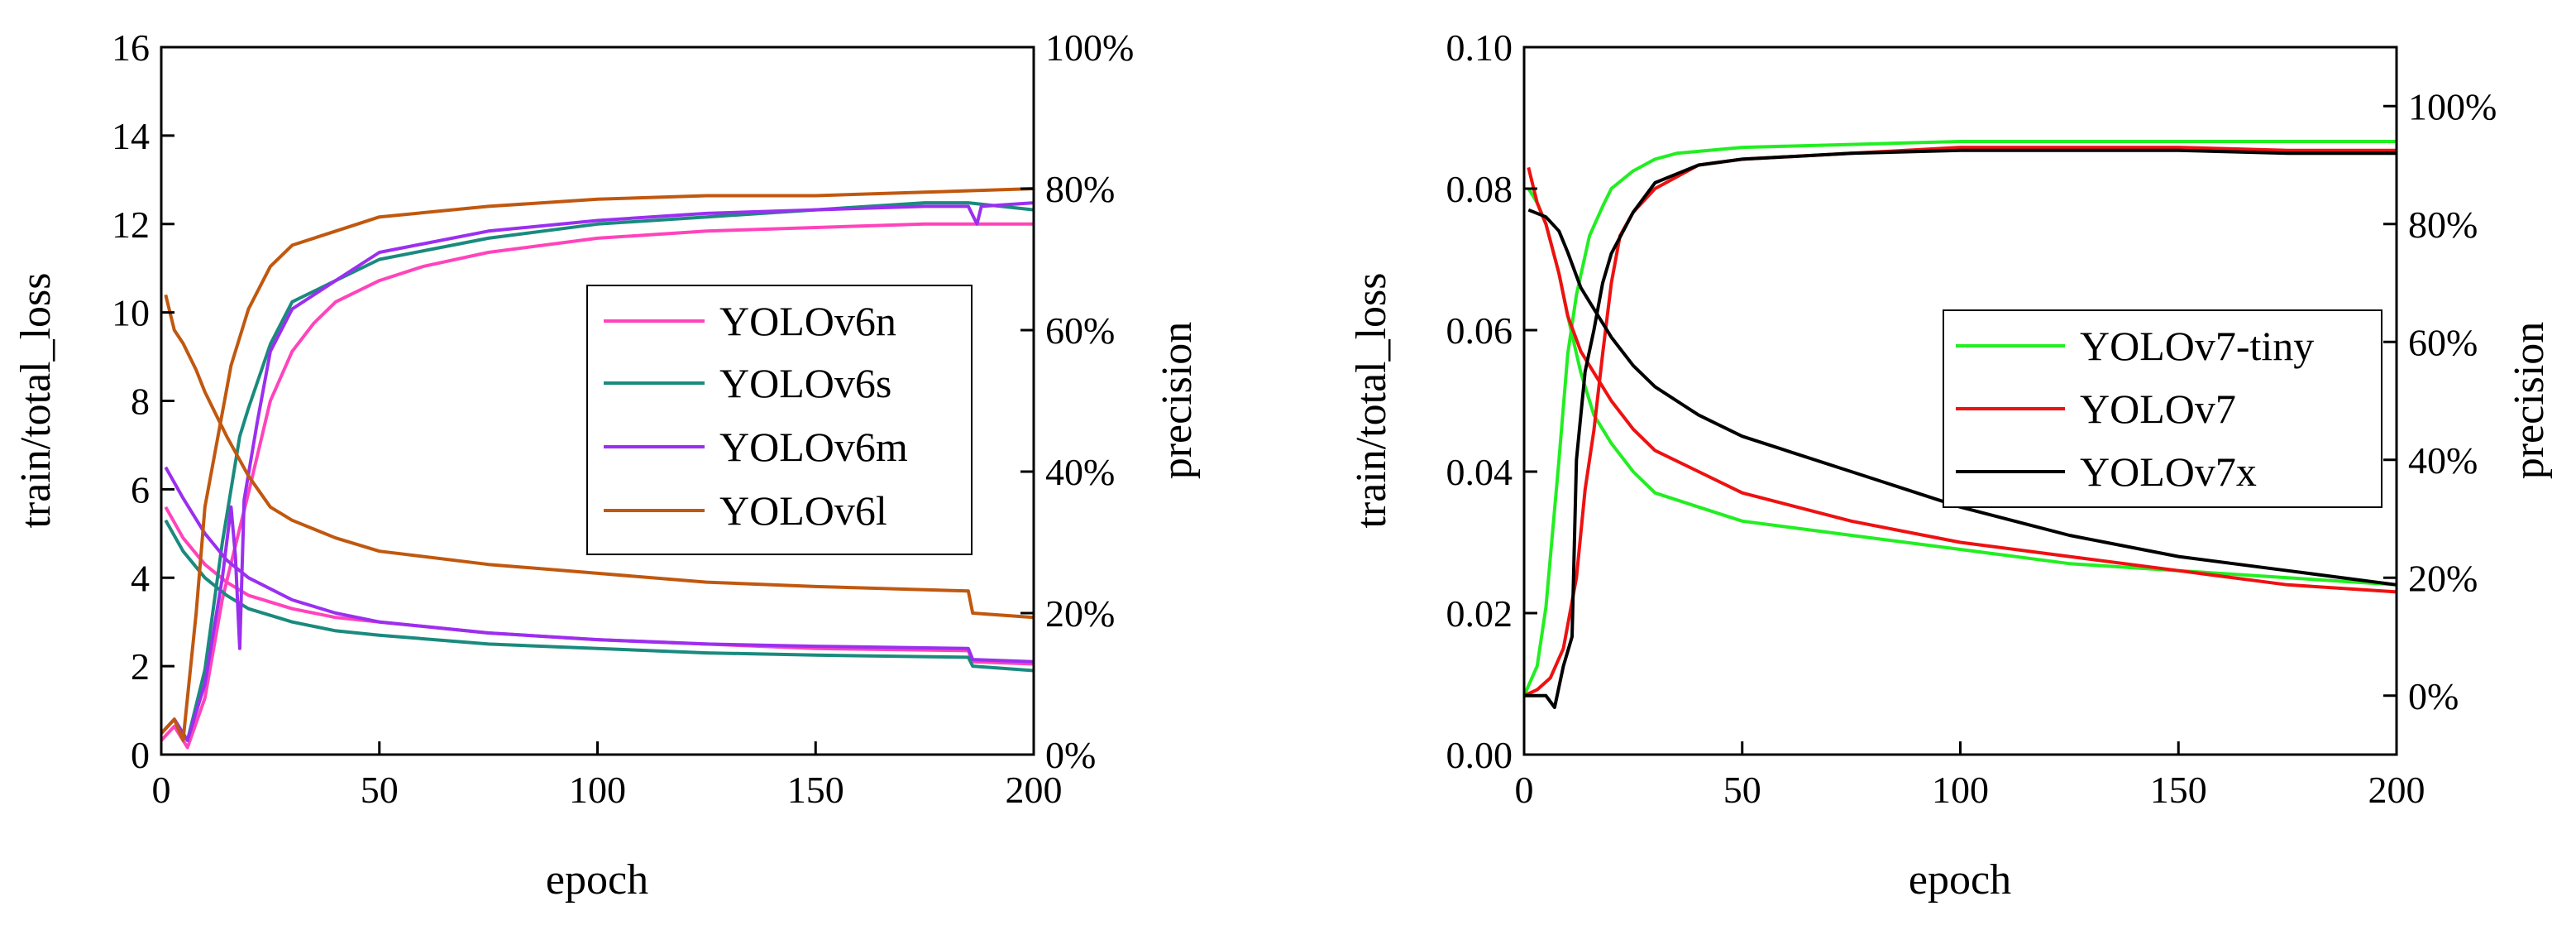  I want to click on legend-label-yolov6s: YOLOv6s, so click(805, 383).